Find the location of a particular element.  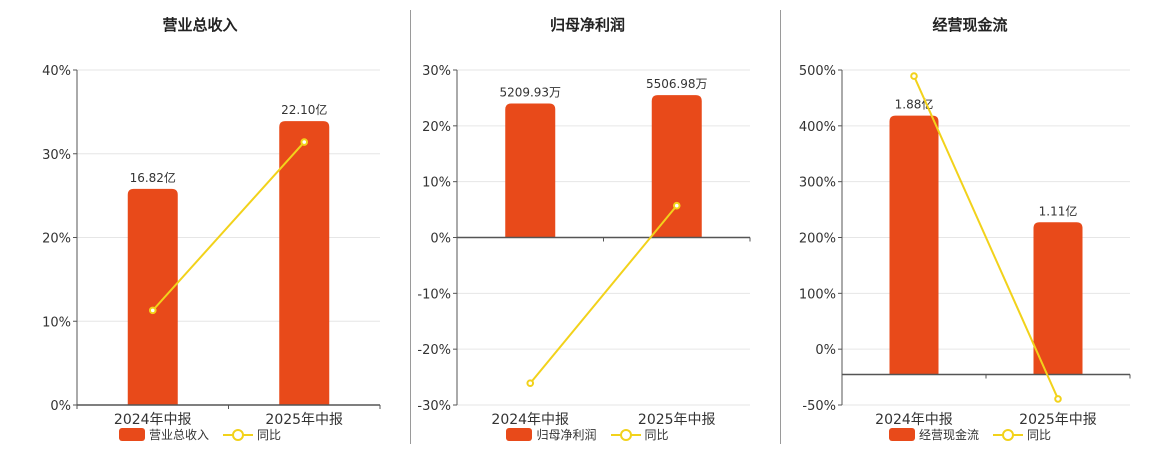

y-tick-label: -30% is located at coordinates (434, 406).